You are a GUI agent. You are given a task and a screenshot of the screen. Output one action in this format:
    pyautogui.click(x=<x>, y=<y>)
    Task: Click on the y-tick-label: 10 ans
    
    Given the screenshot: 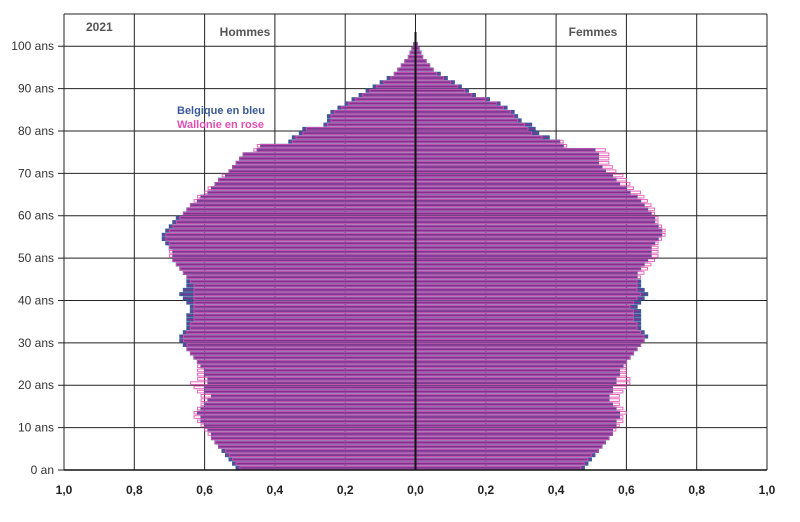 What is the action you would take?
    pyautogui.click(x=36, y=428)
    